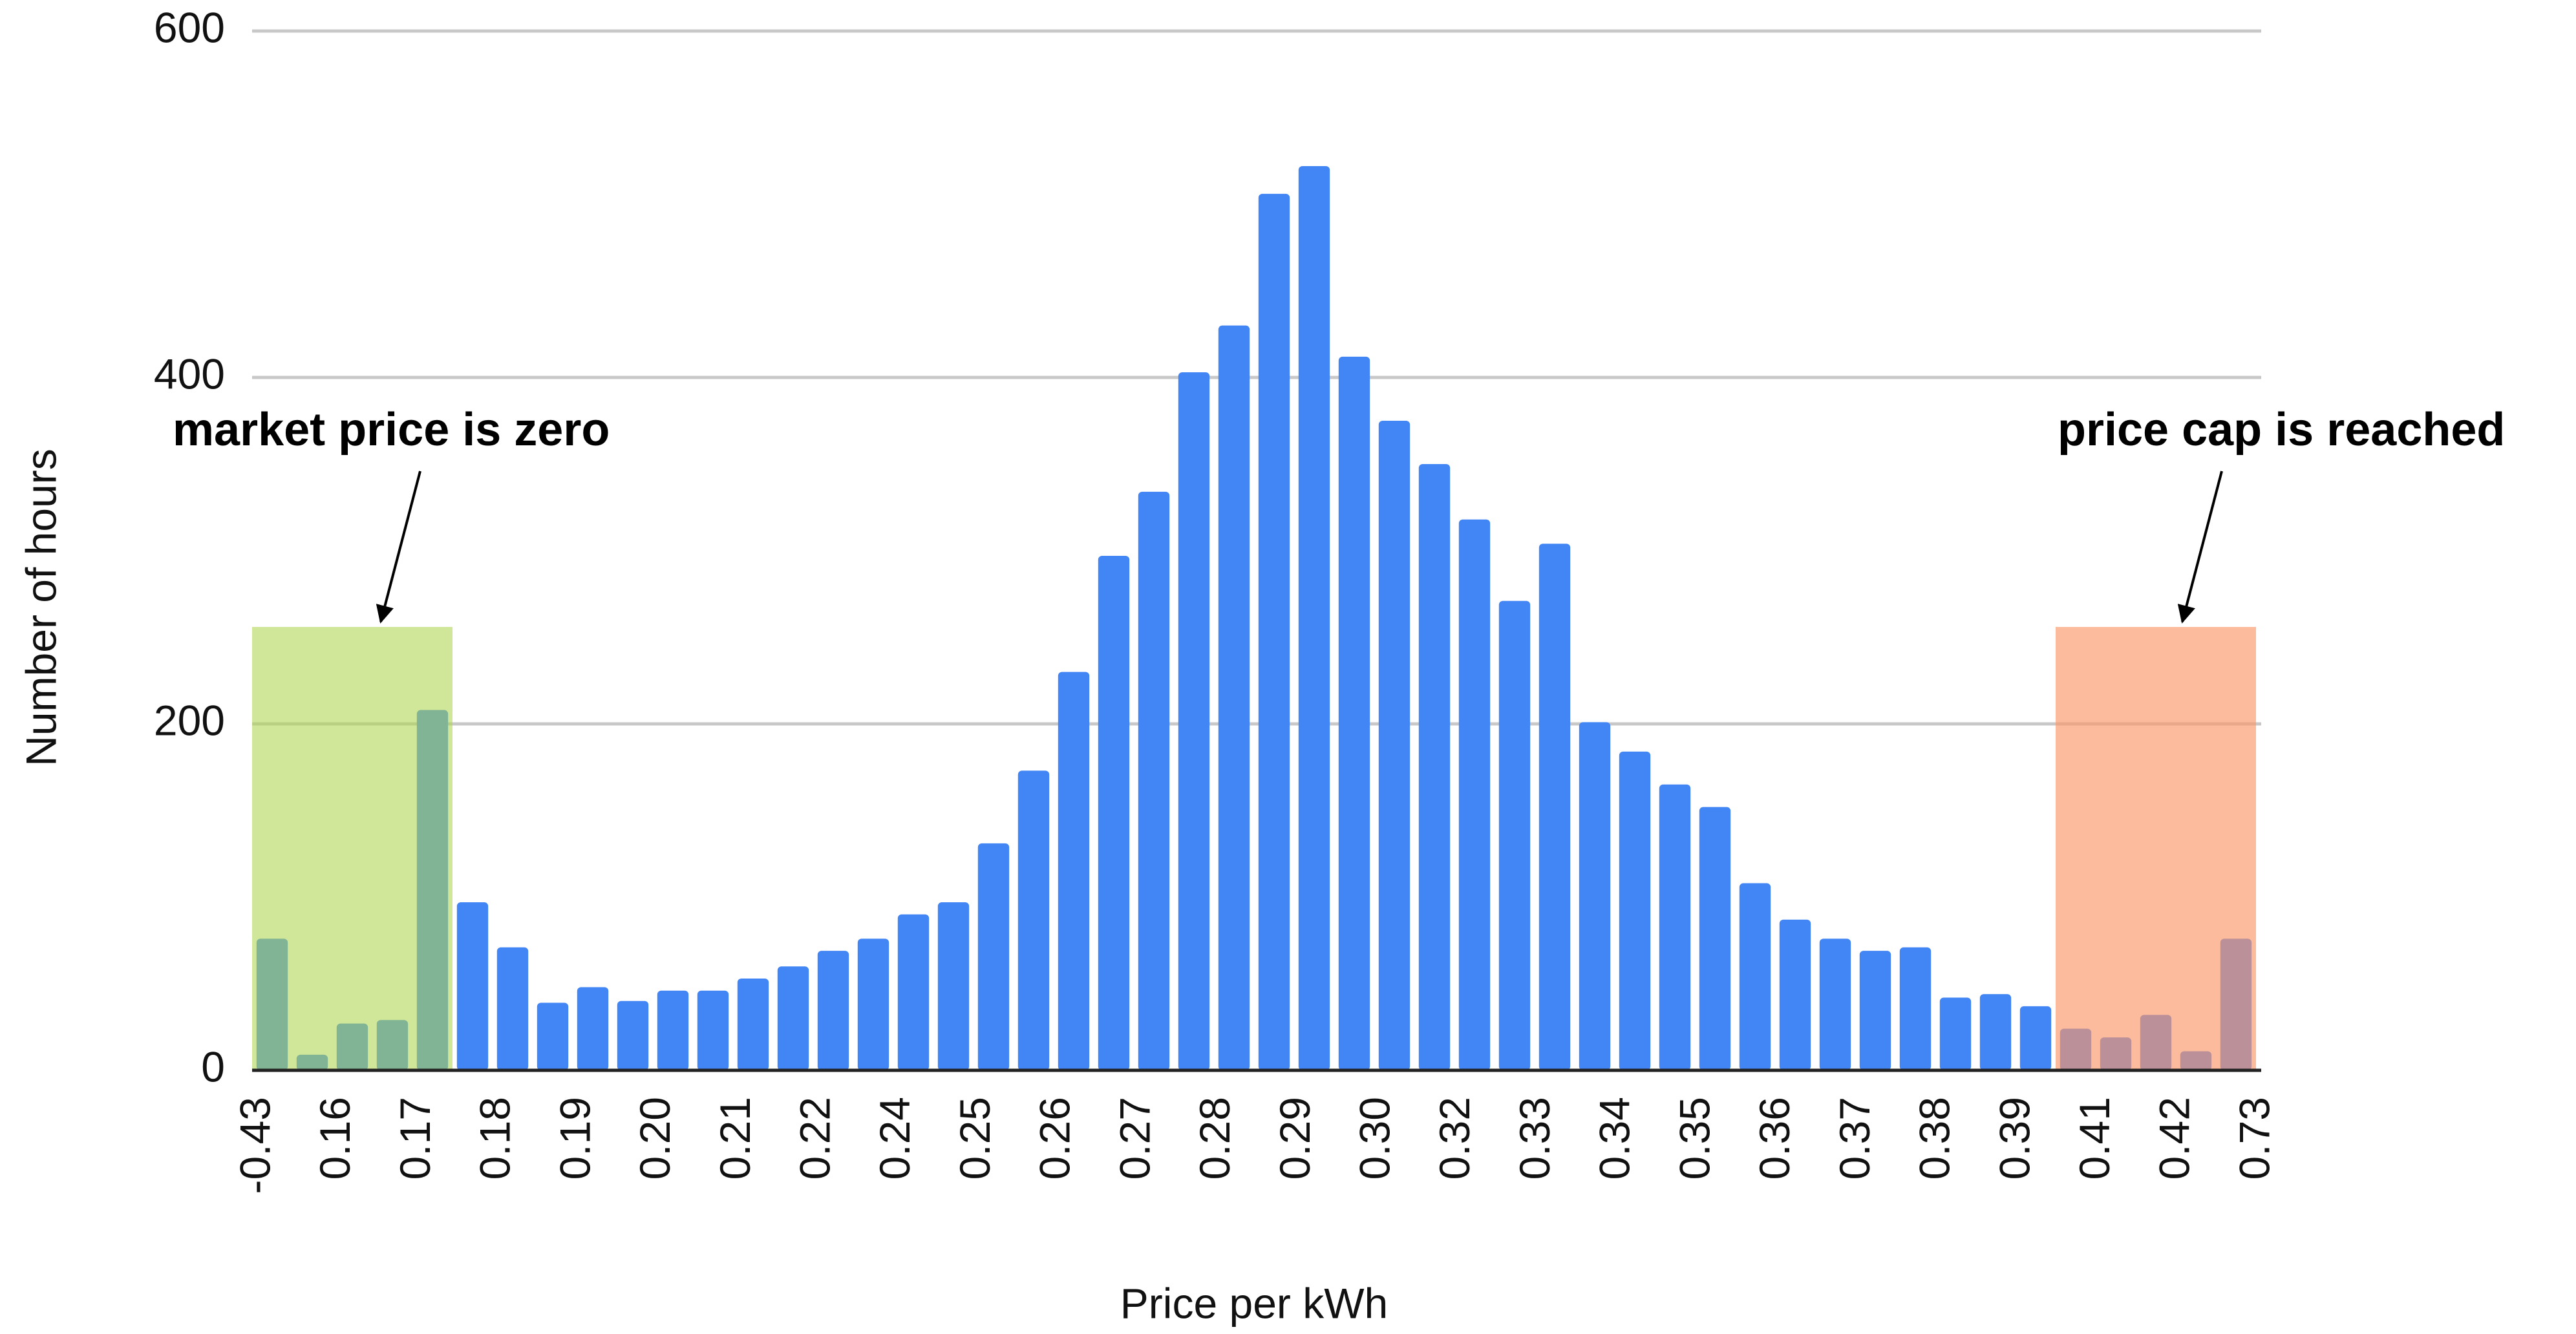 The image size is (2576, 1334). Describe the element at coordinates (415, 1139) in the screenshot. I see `x-tick-label: 0.17` at that location.